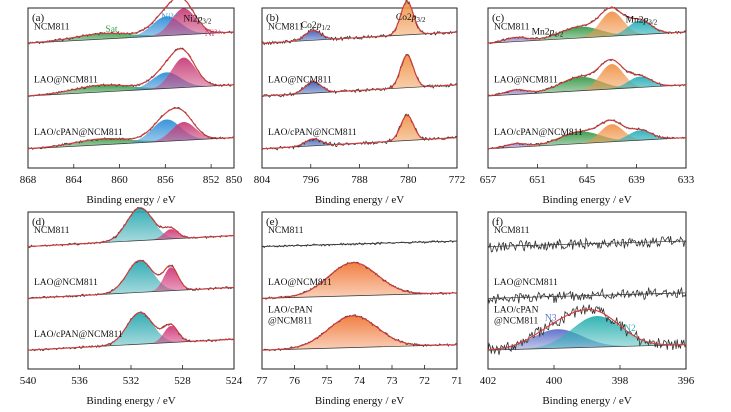 This screenshot has width=731, height=412. I want to click on x-tick-label: 788, so click(359, 180).